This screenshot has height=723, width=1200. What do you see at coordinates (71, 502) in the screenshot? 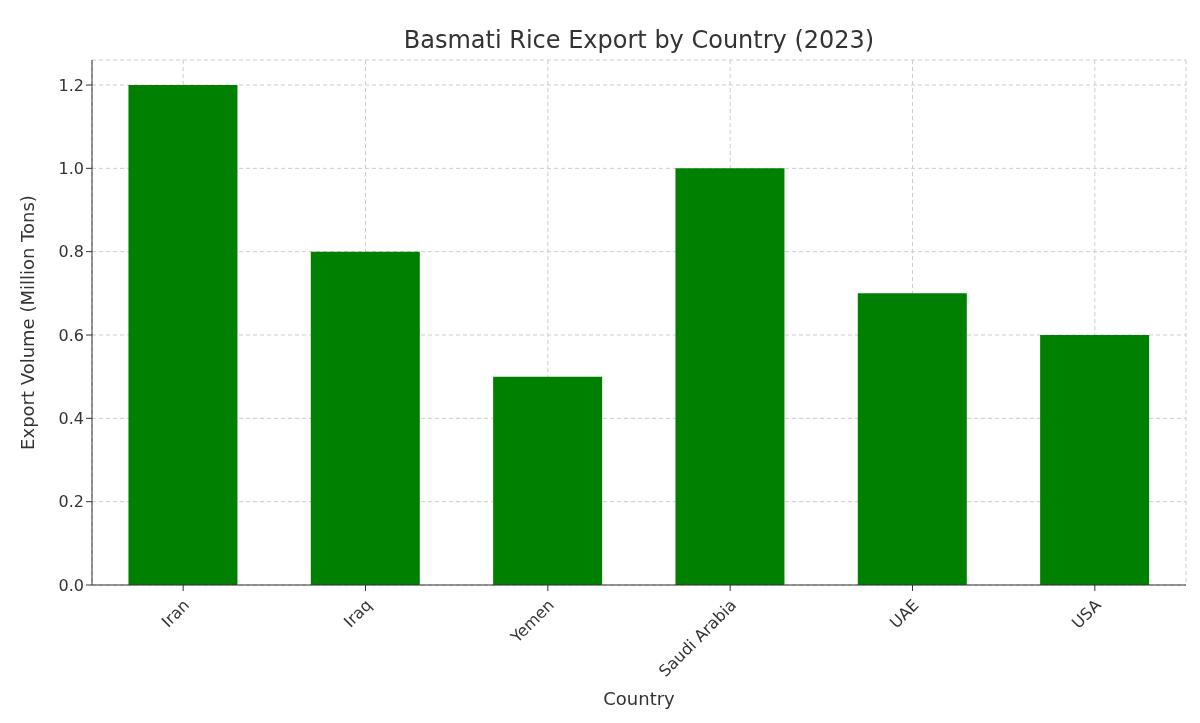
I see `y-tick-label: 0.2` at bounding box center [71, 502].